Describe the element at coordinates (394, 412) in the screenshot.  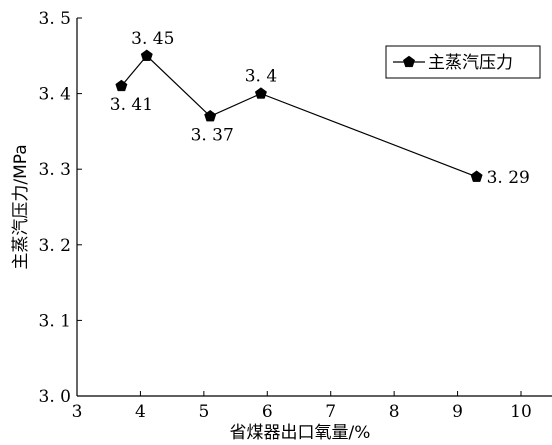
I see `x-tick-label: 8` at that location.